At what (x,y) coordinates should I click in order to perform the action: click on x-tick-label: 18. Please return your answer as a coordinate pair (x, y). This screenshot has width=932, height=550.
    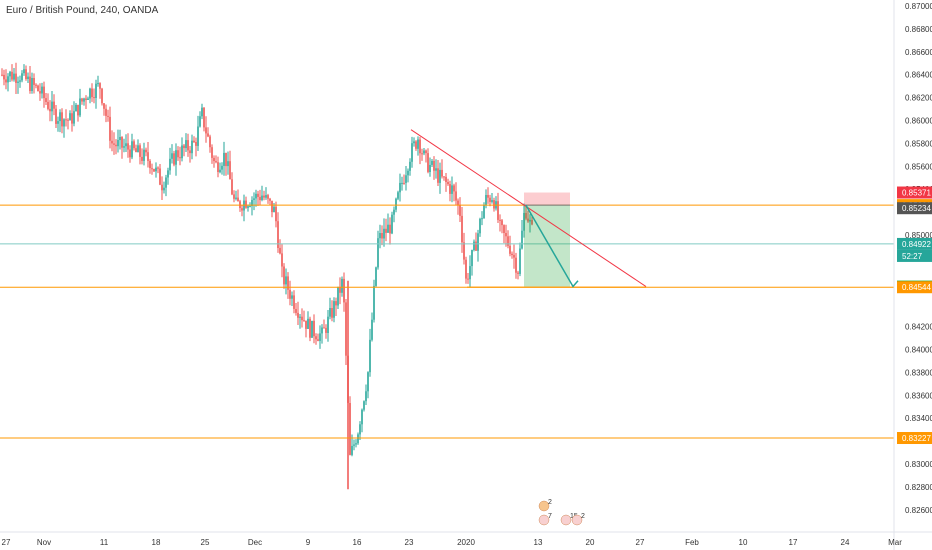
    Looking at the image, I should click on (156, 542).